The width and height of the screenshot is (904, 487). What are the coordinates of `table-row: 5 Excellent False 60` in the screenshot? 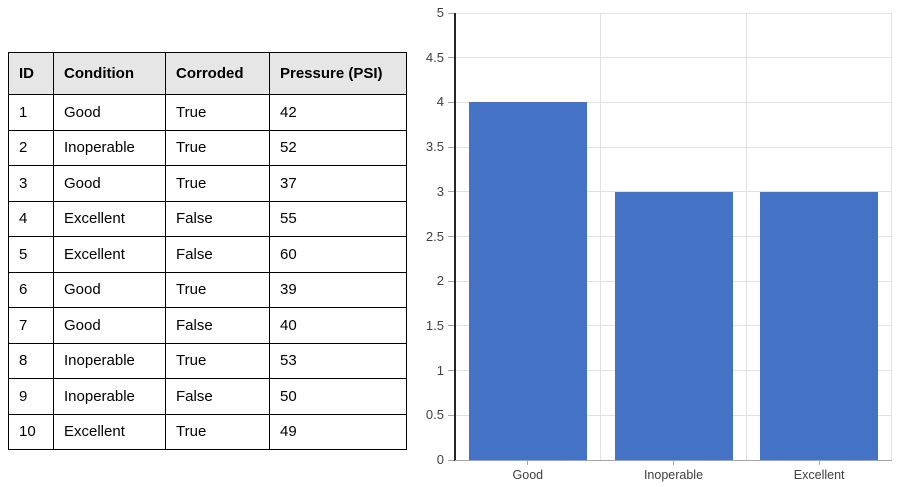 It's located at (207, 254).